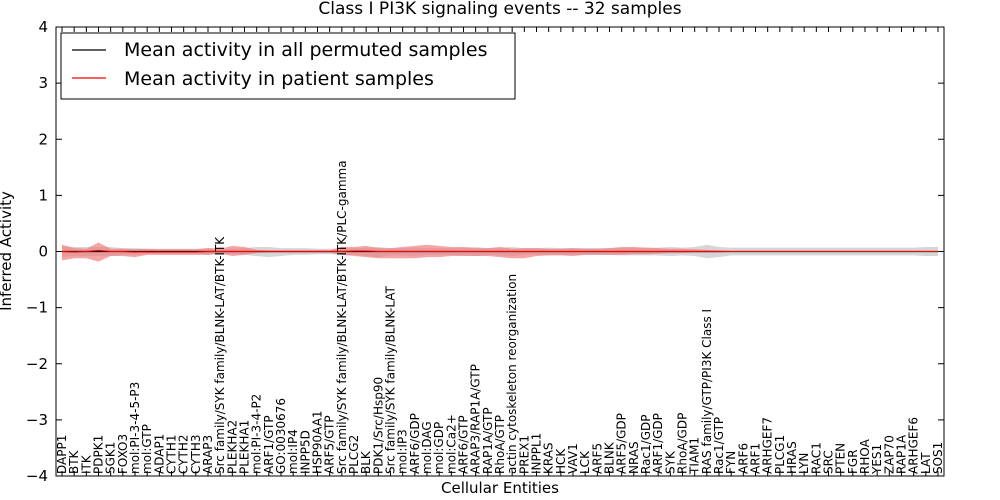  What do you see at coordinates (74, 461) in the screenshot?
I see `x-tick-label: BTK` at bounding box center [74, 461].